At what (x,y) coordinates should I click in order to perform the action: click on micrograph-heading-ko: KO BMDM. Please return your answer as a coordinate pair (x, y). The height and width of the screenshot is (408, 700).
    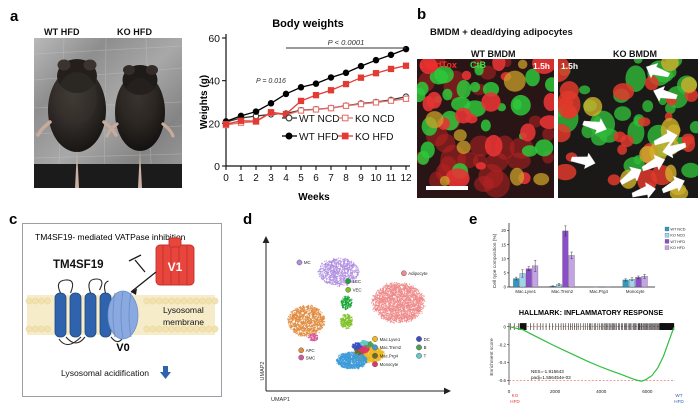
    Looking at the image, I should click on (635, 53).